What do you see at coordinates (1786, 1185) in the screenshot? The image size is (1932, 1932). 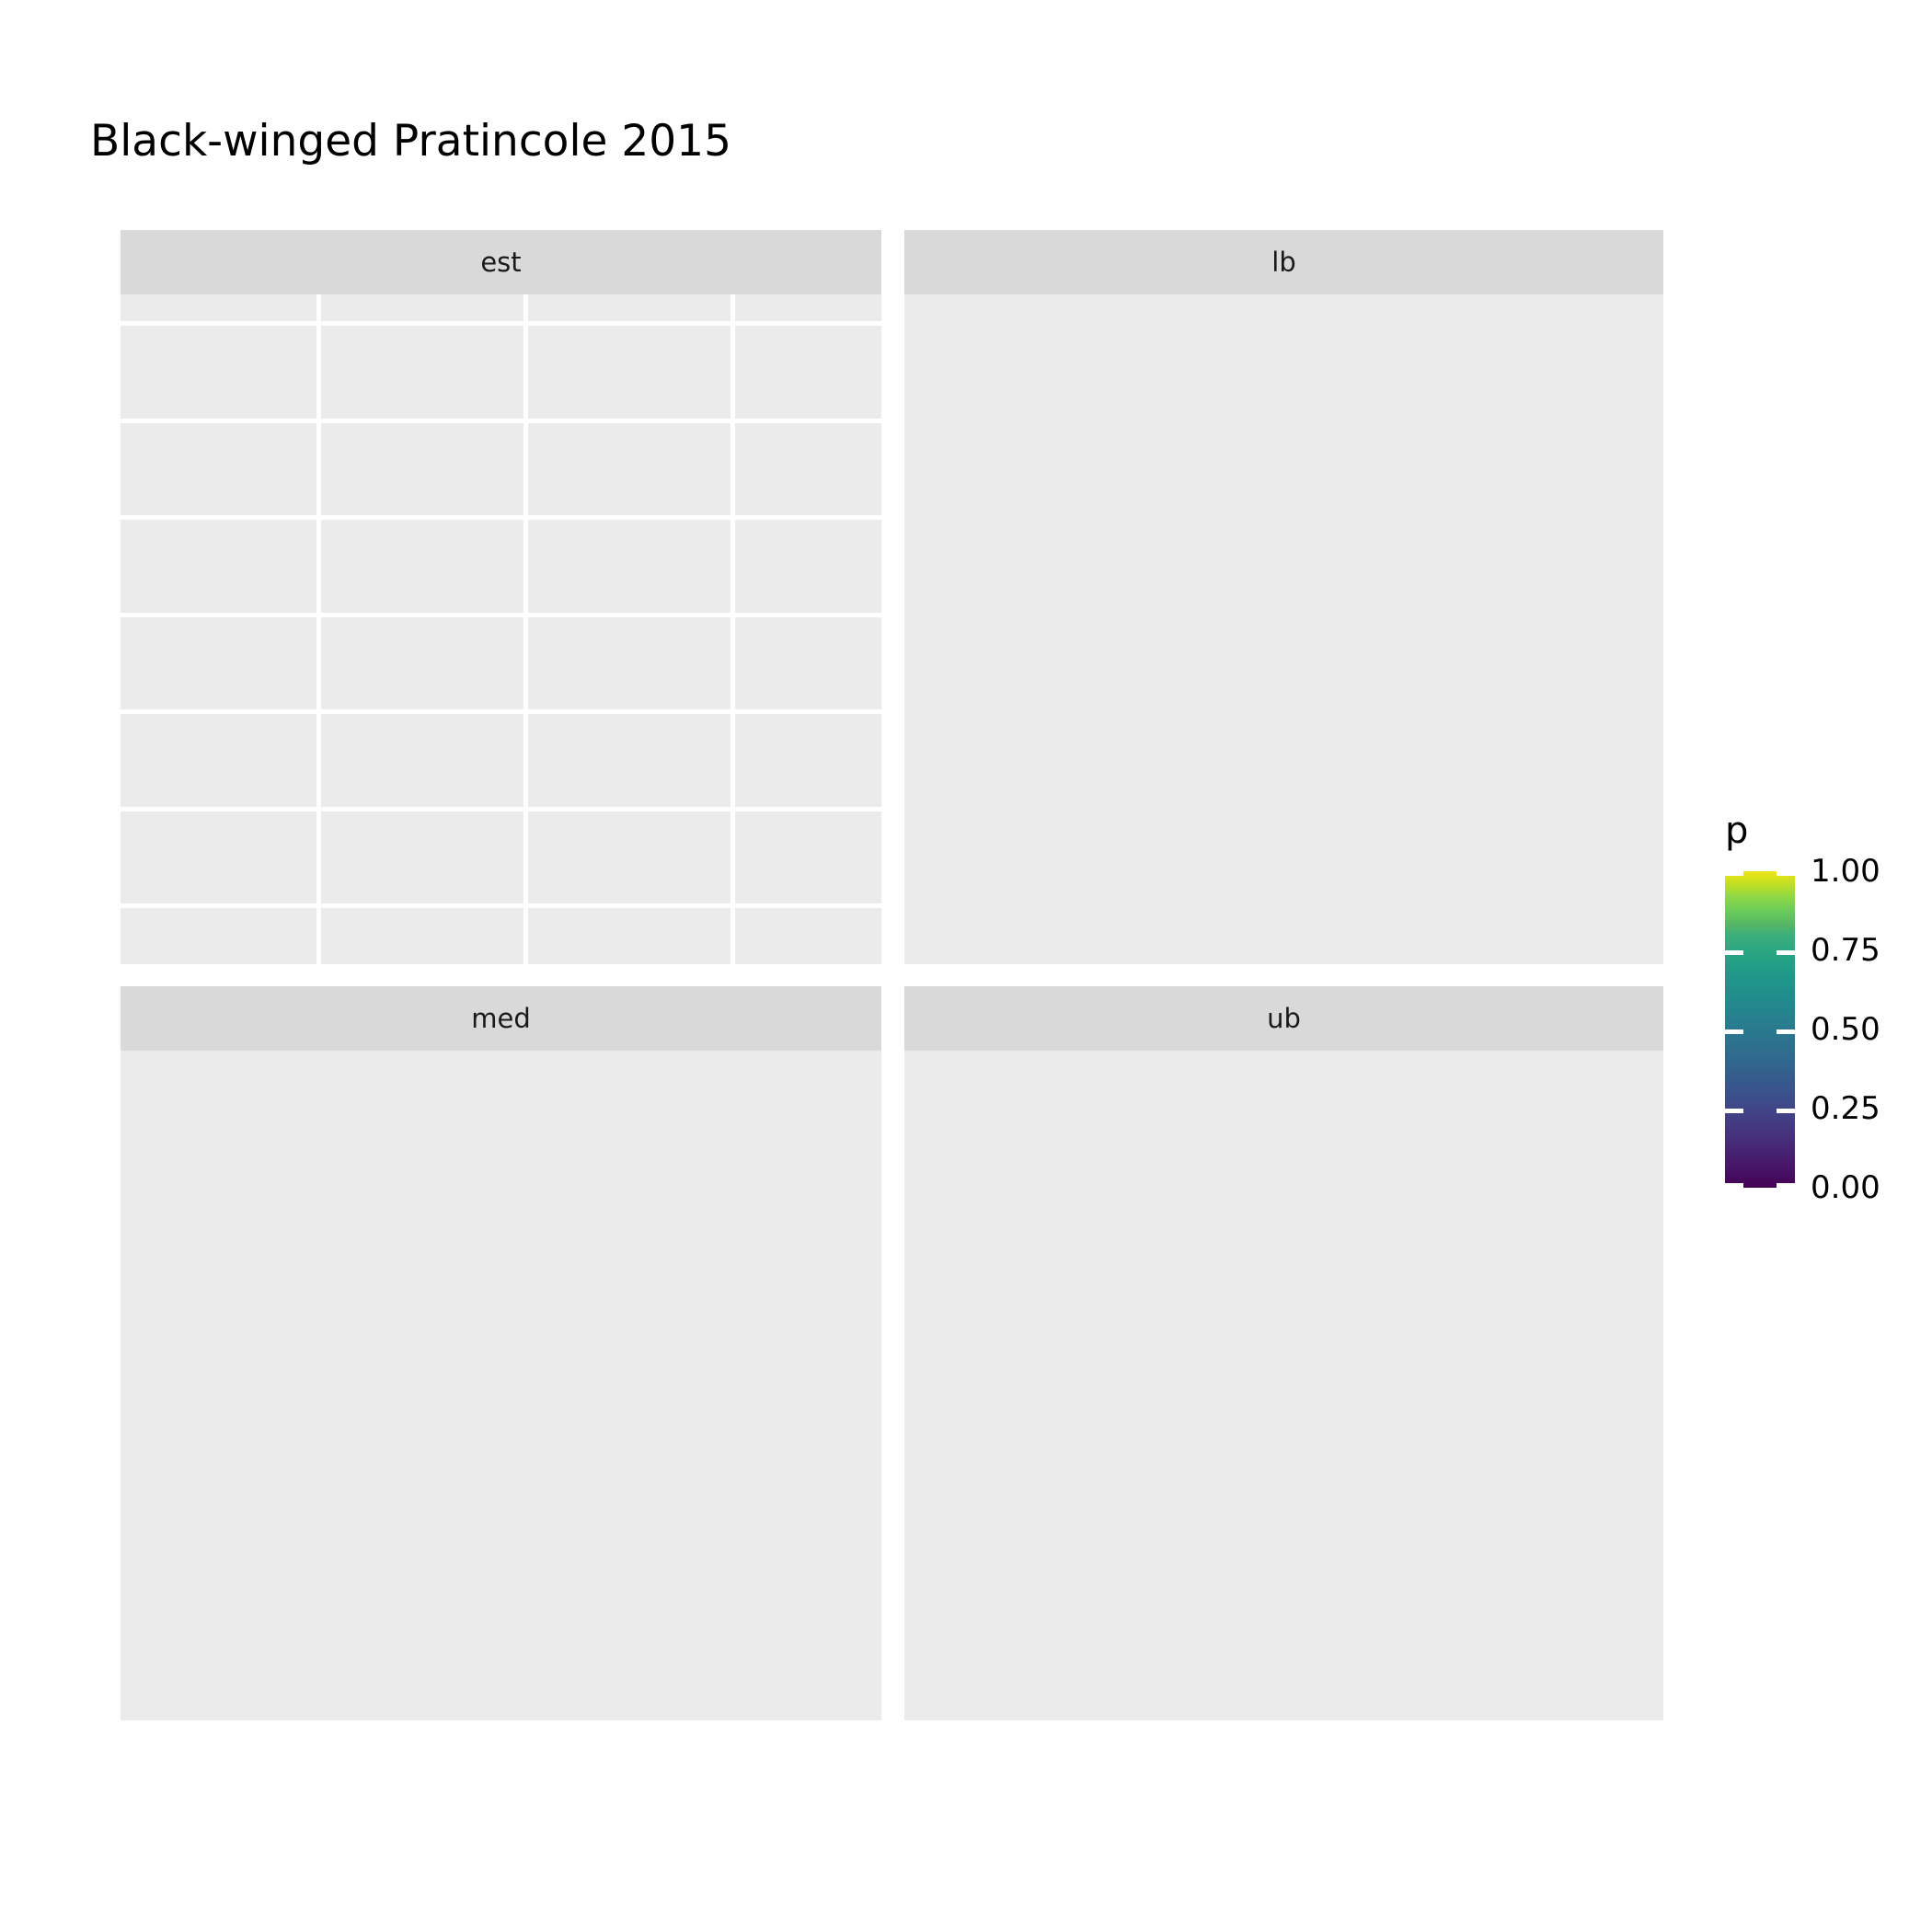 I see `legend-tick-000-right` at bounding box center [1786, 1185].